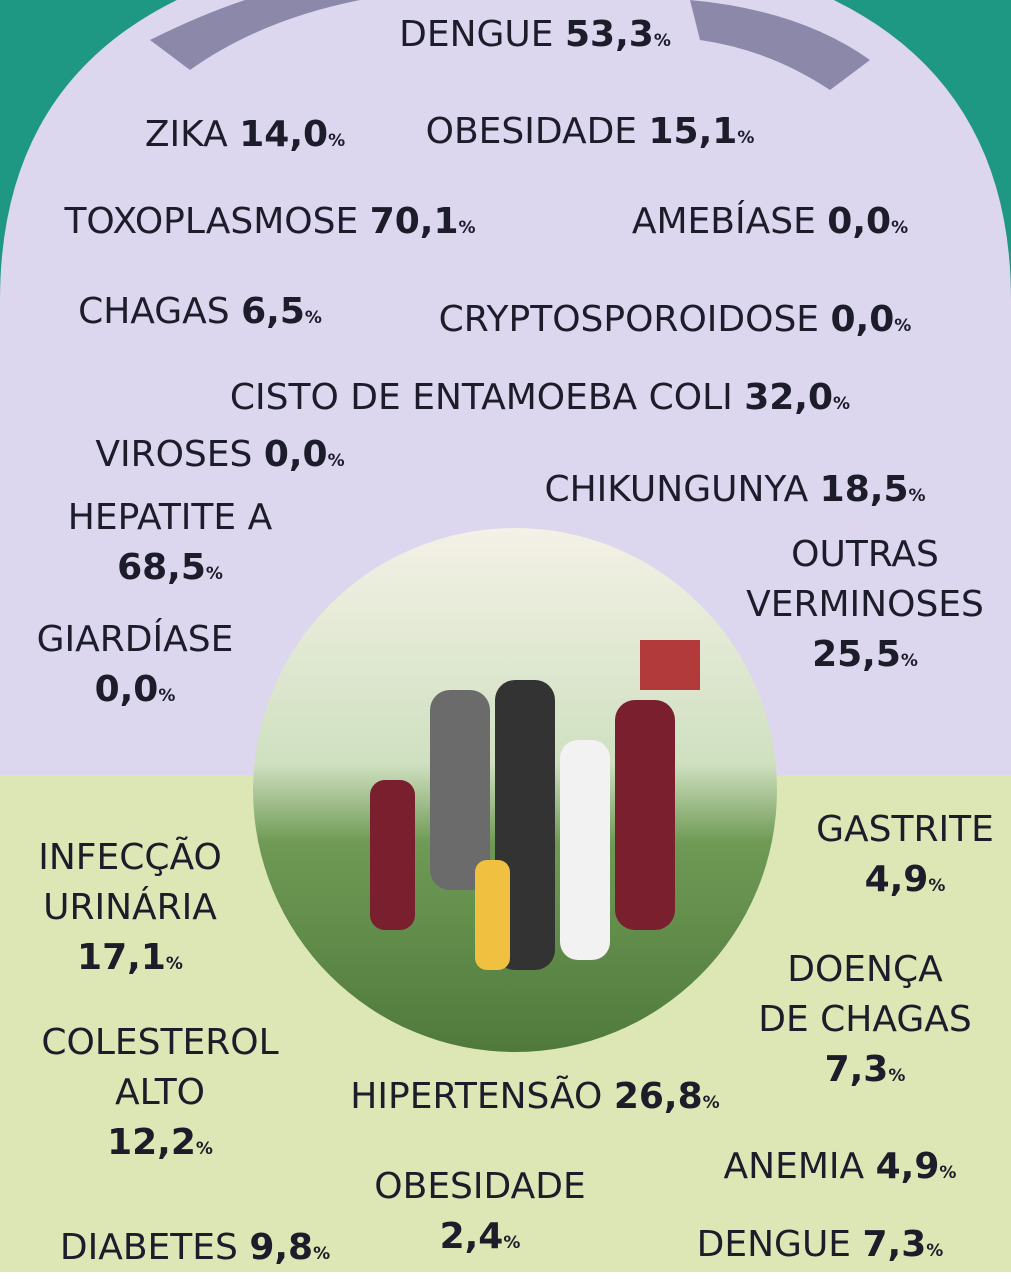  What do you see at coordinates (414, 221) in the screenshot?
I see `percentage: 70,1` at bounding box center [414, 221].